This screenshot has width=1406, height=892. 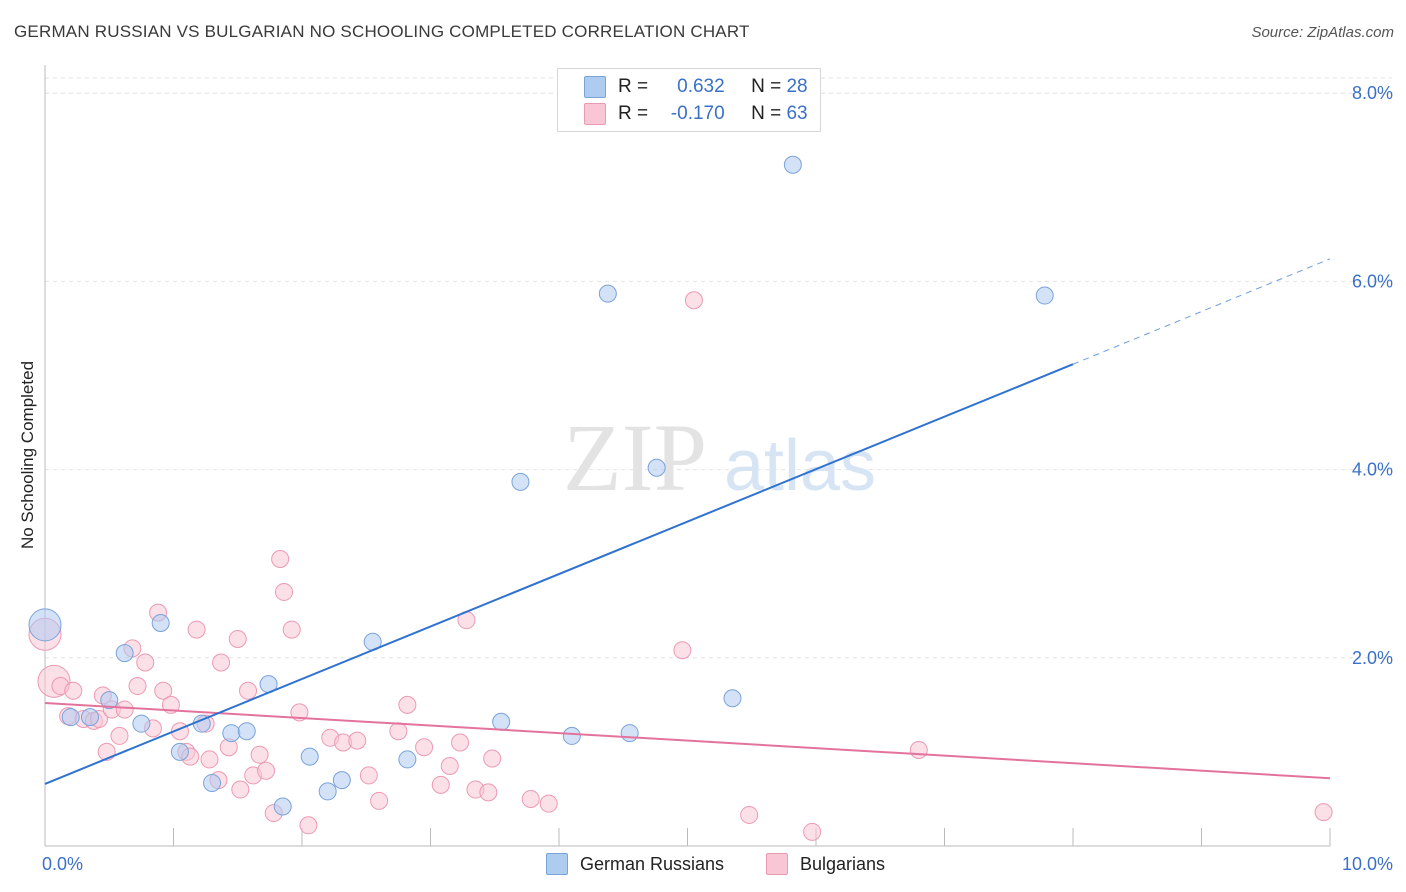 What do you see at coordinates (1372, 470) in the screenshot?
I see `y-tick-label: 4.0%` at bounding box center [1372, 470].